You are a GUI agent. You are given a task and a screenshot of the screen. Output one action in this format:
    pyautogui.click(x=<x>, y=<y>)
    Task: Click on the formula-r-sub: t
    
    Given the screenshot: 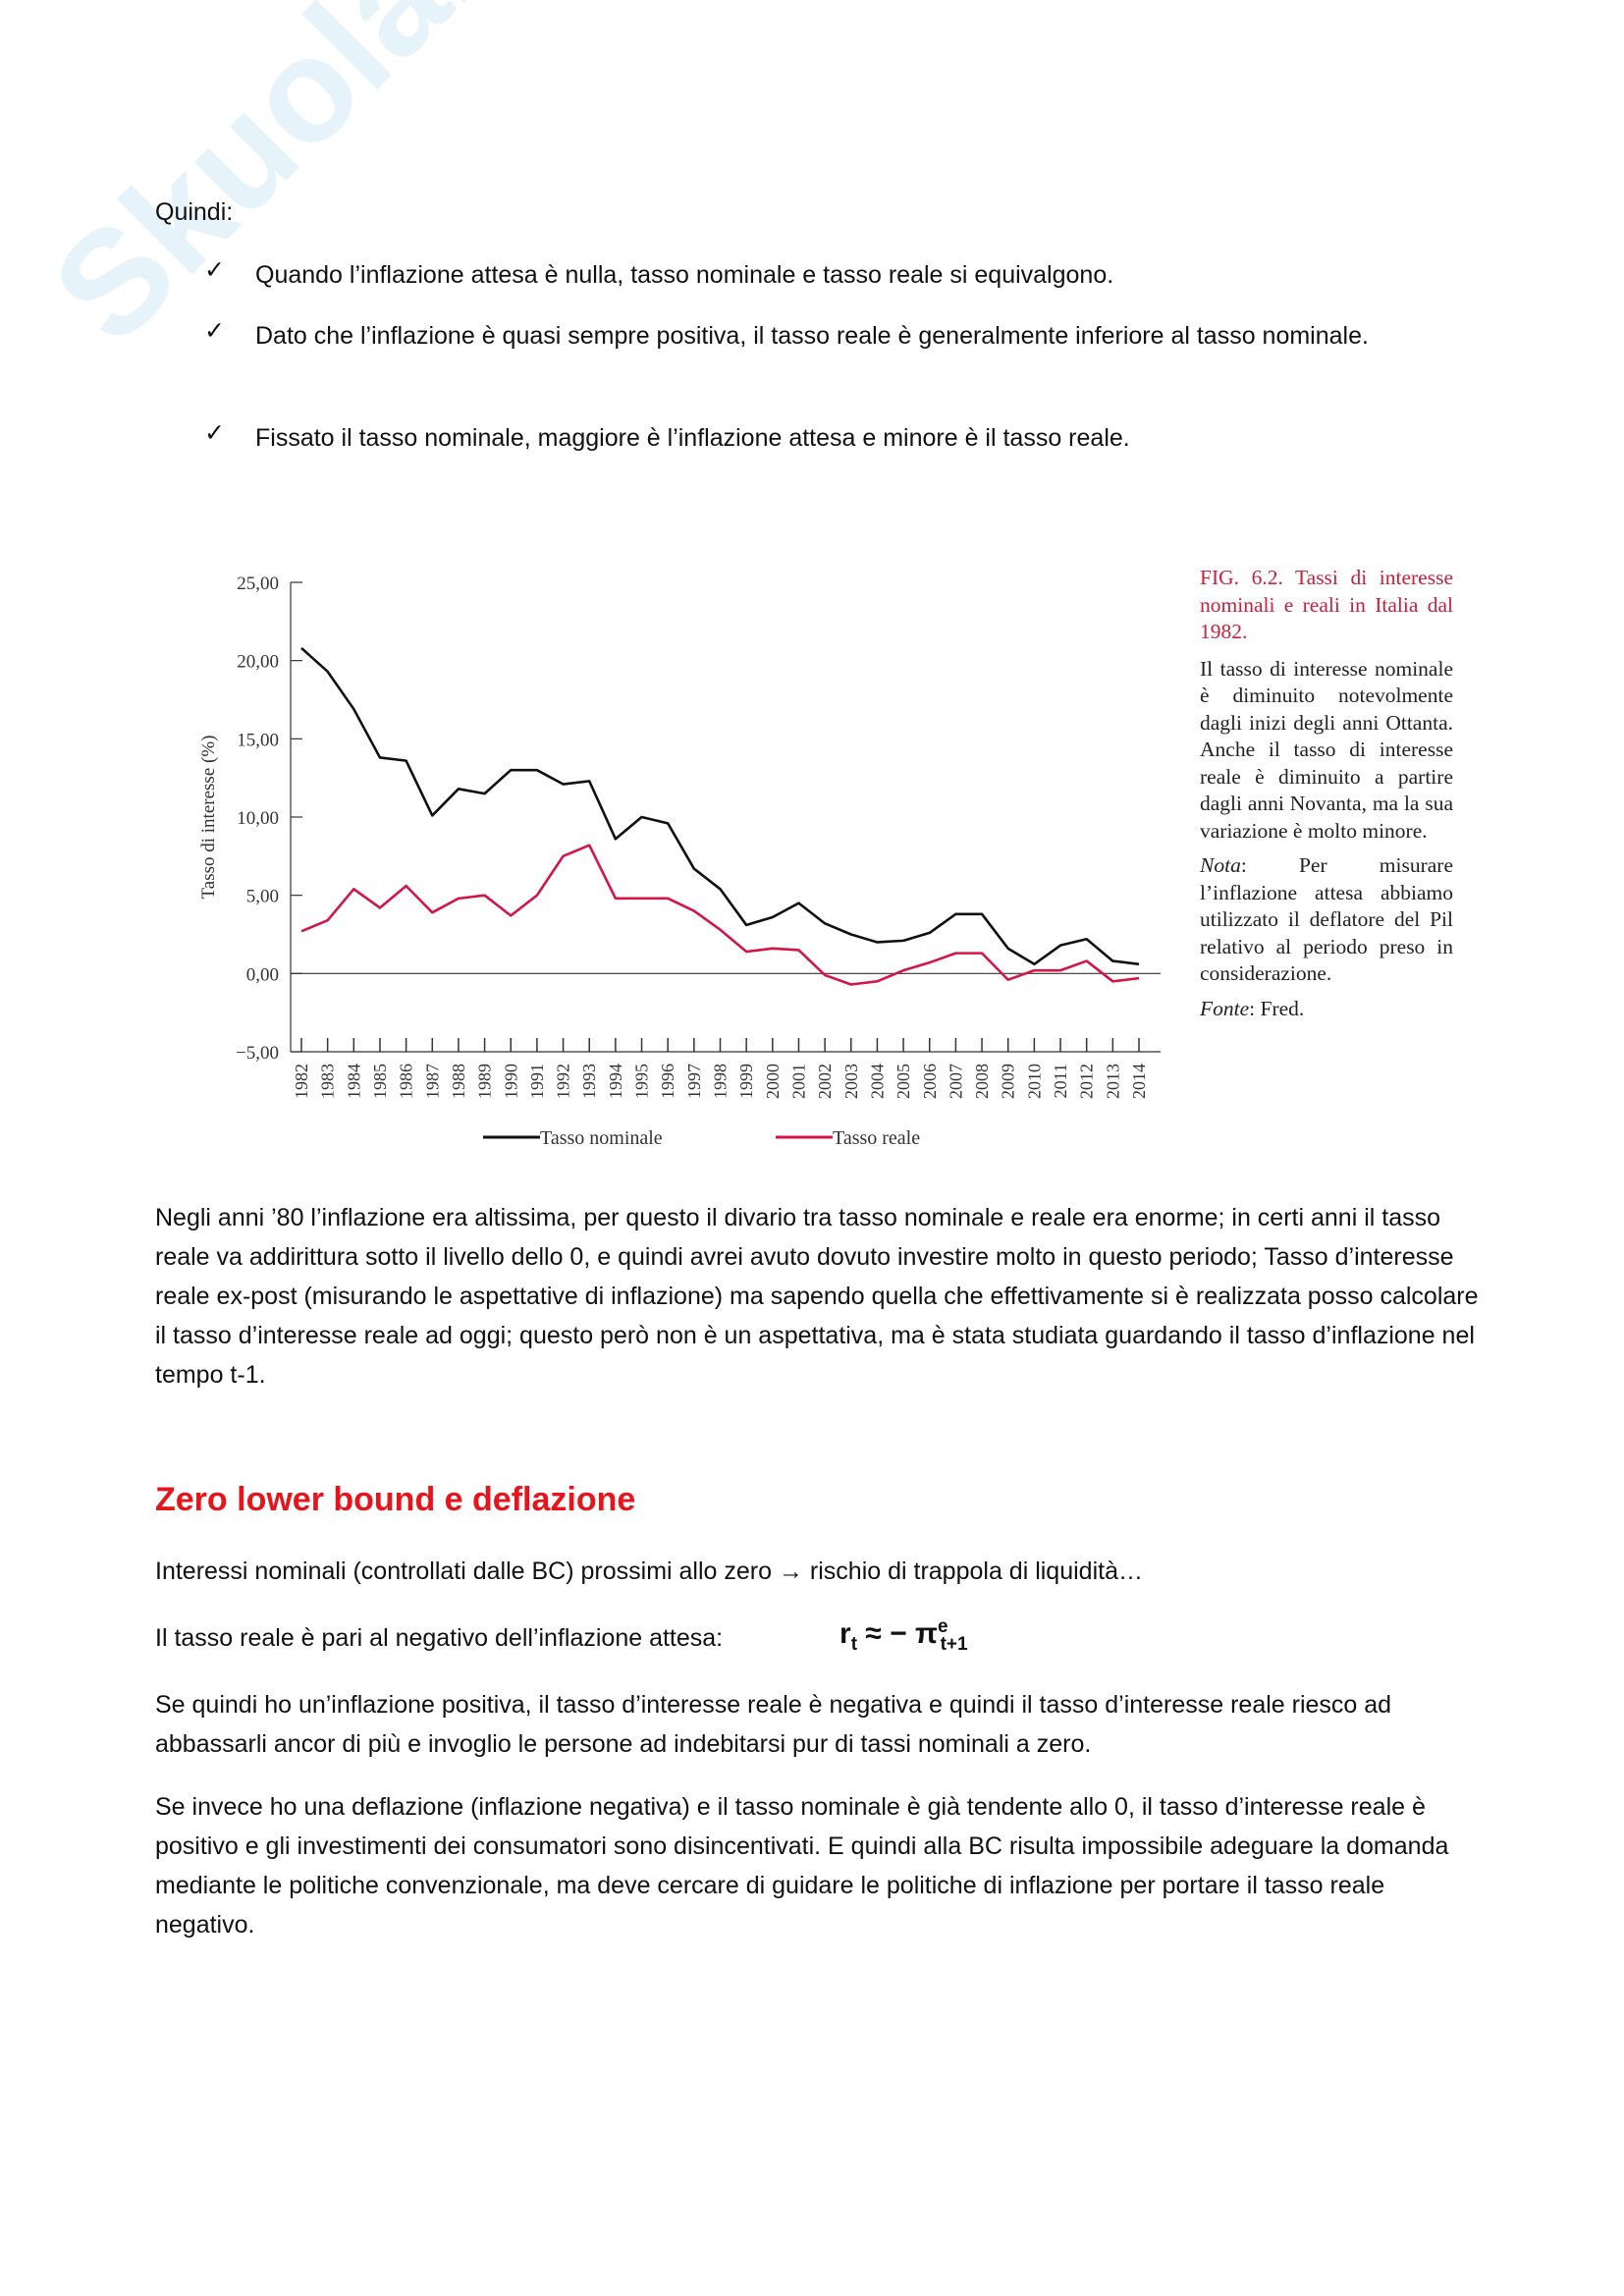 What is the action you would take?
    pyautogui.click(x=854, y=1644)
    